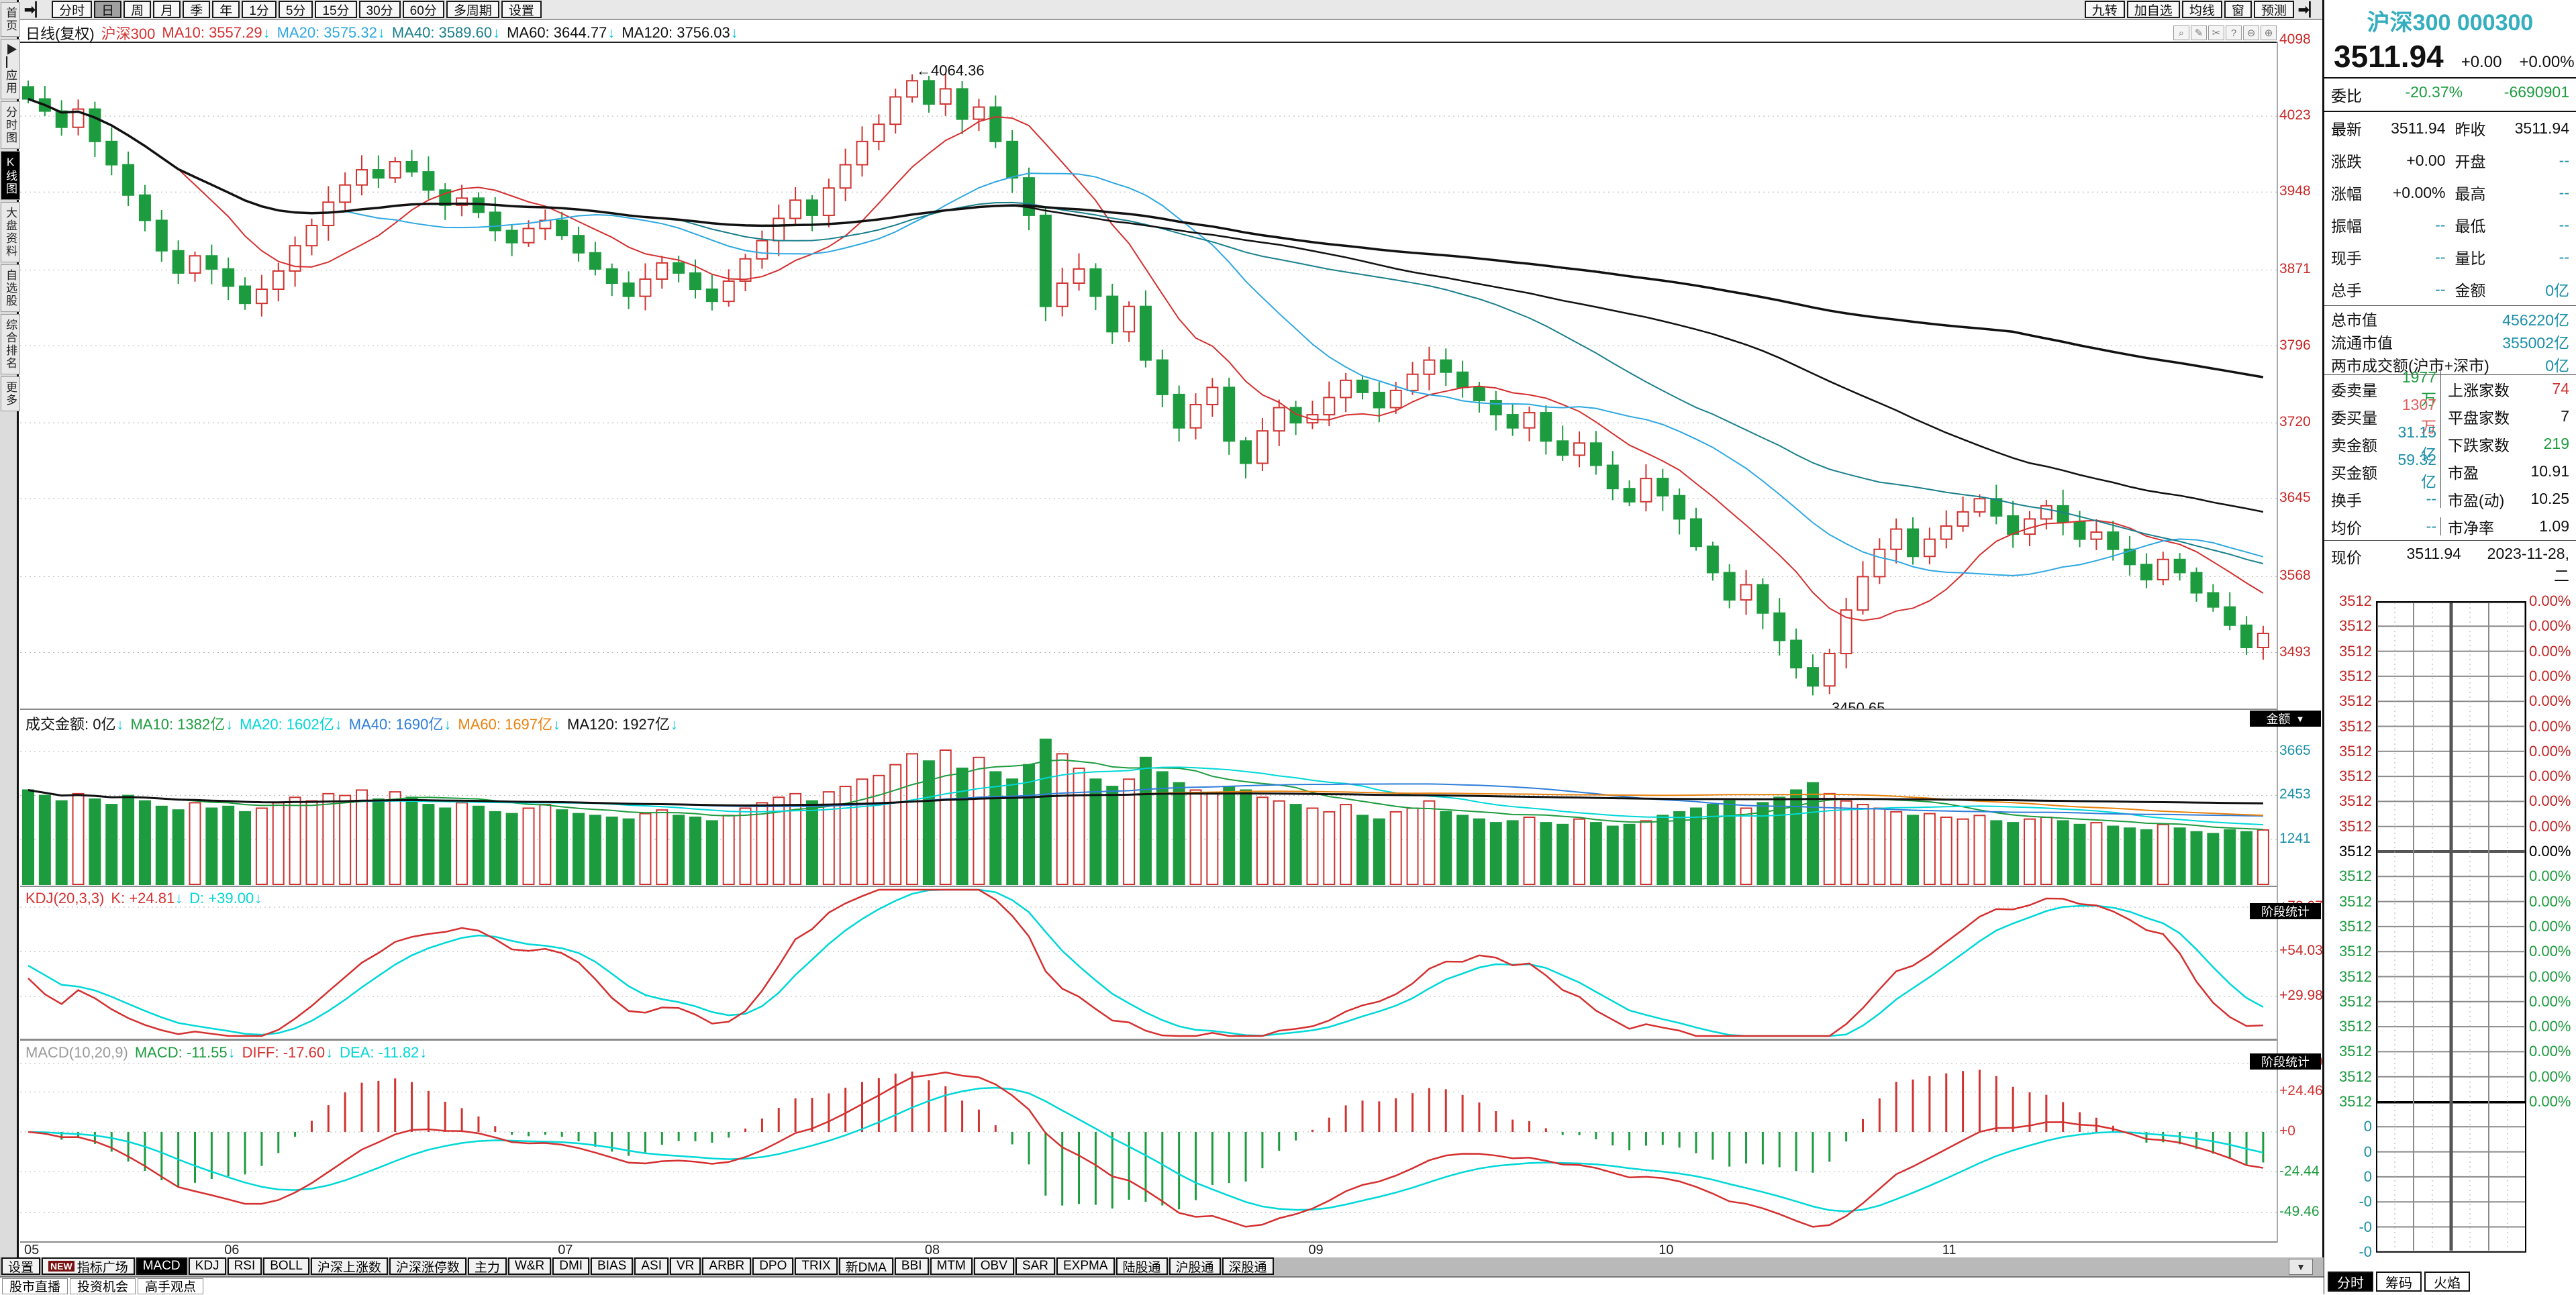  I want to click on weibi-value: -20.37%, so click(2434, 92).